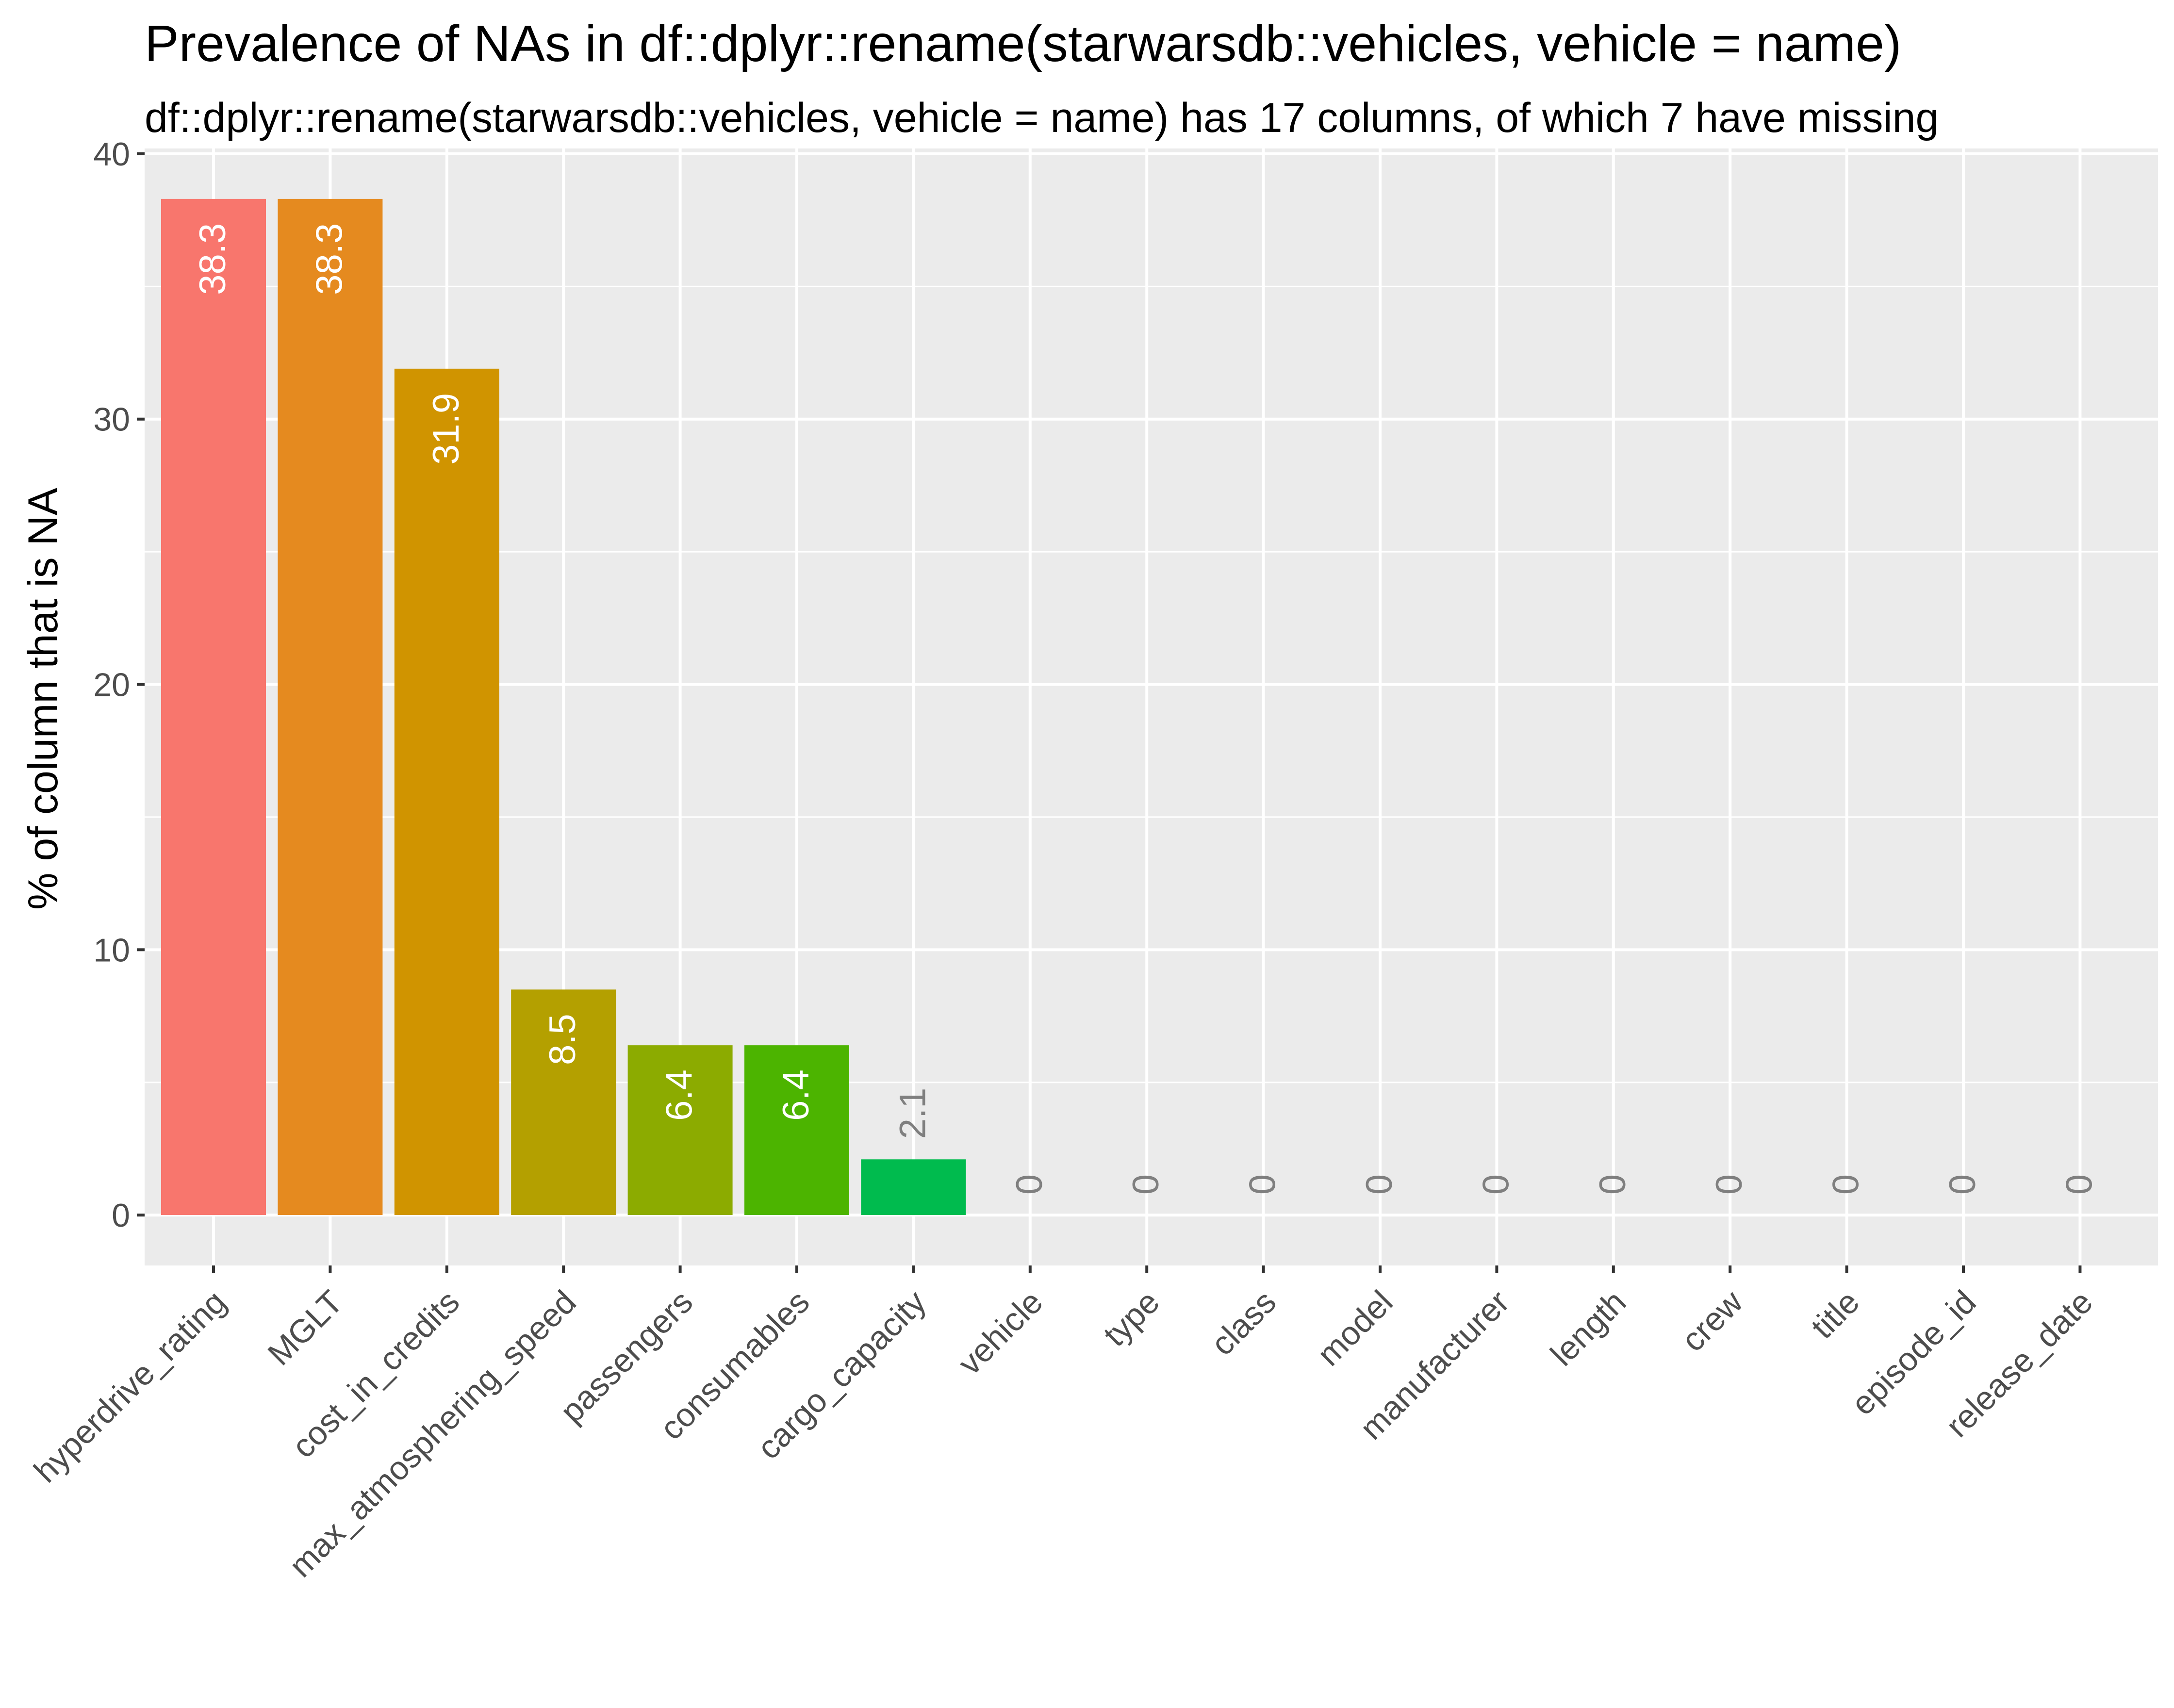 The width and height of the screenshot is (2174, 1708). Describe the element at coordinates (1243, 1323) in the screenshot. I see `x-tick-label: class` at that location.